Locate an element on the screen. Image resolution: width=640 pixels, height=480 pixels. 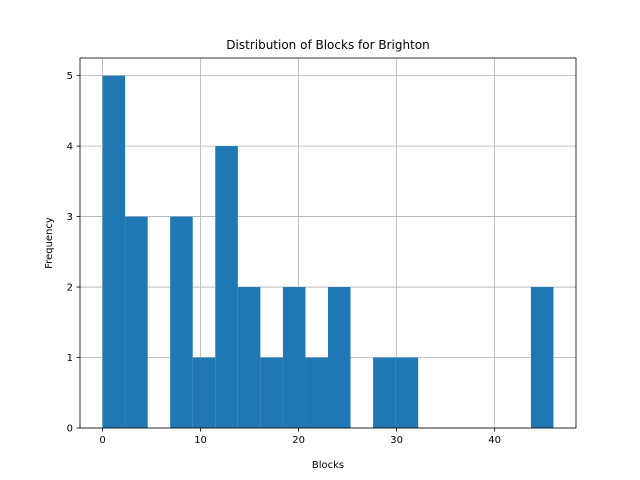
x-axis-ticks: 0 10 20 30 40 is located at coordinates (300, 437).